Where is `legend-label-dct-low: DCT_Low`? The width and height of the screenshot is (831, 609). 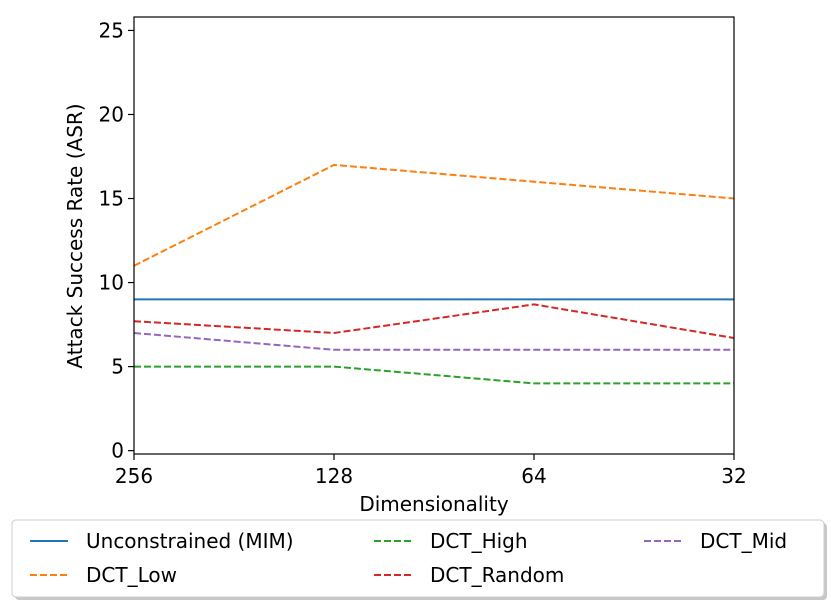
legend-label-dct-low: DCT_Low is located at coordinates (131, 575).